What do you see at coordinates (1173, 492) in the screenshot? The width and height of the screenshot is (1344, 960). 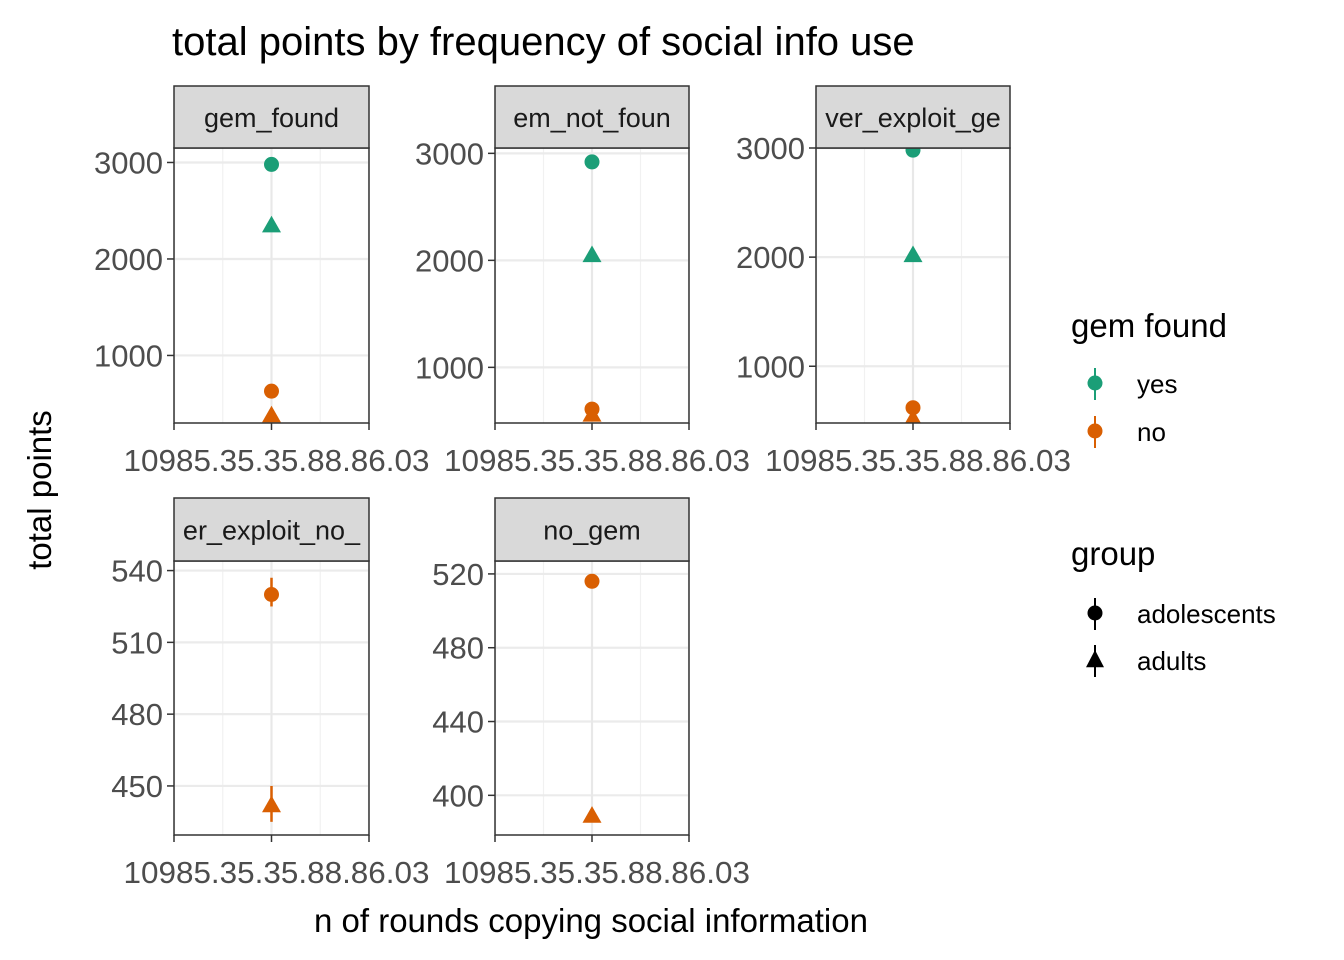 I see `legend: gem found yes no group adolescents adults` at bounding box center [1173, 492].